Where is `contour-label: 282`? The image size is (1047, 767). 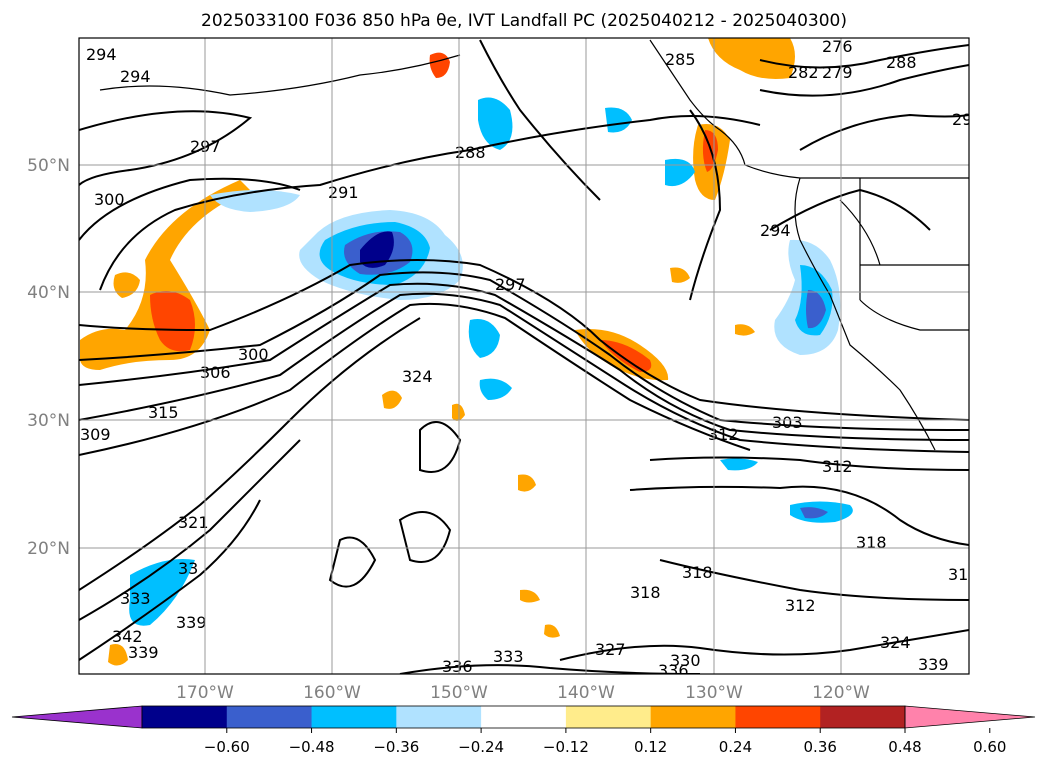
contour-label: 282 is located at coordinates (803, 72).